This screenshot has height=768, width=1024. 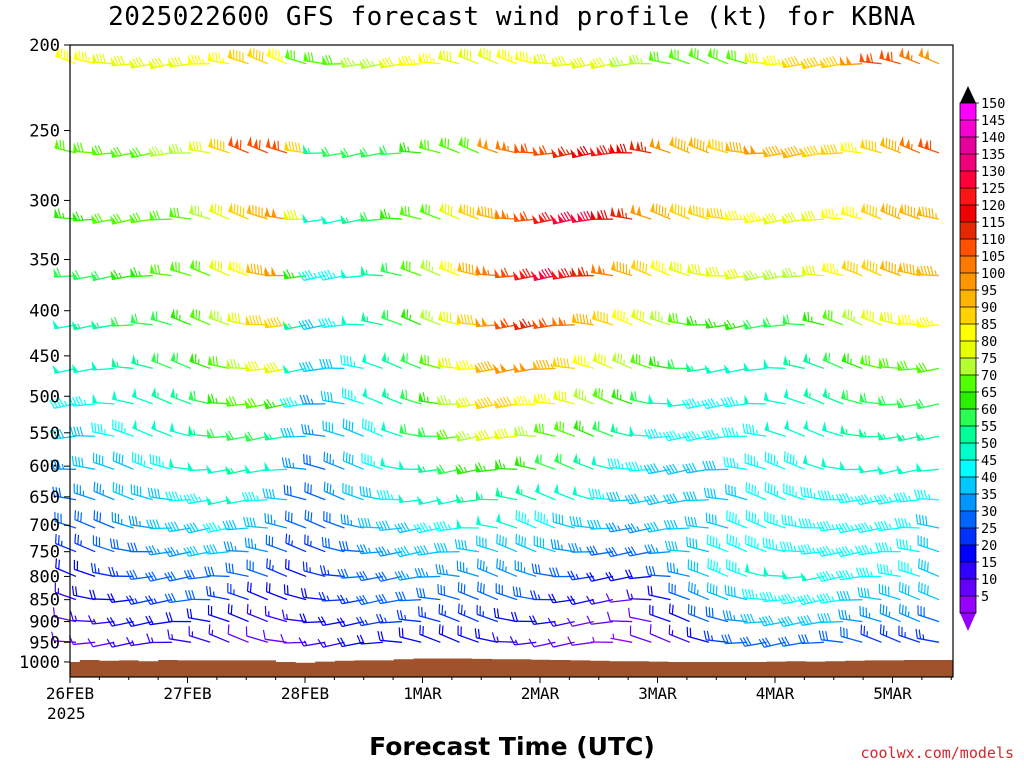 I want to click on colorbar-top-arrow, so click(x=968, y=94).